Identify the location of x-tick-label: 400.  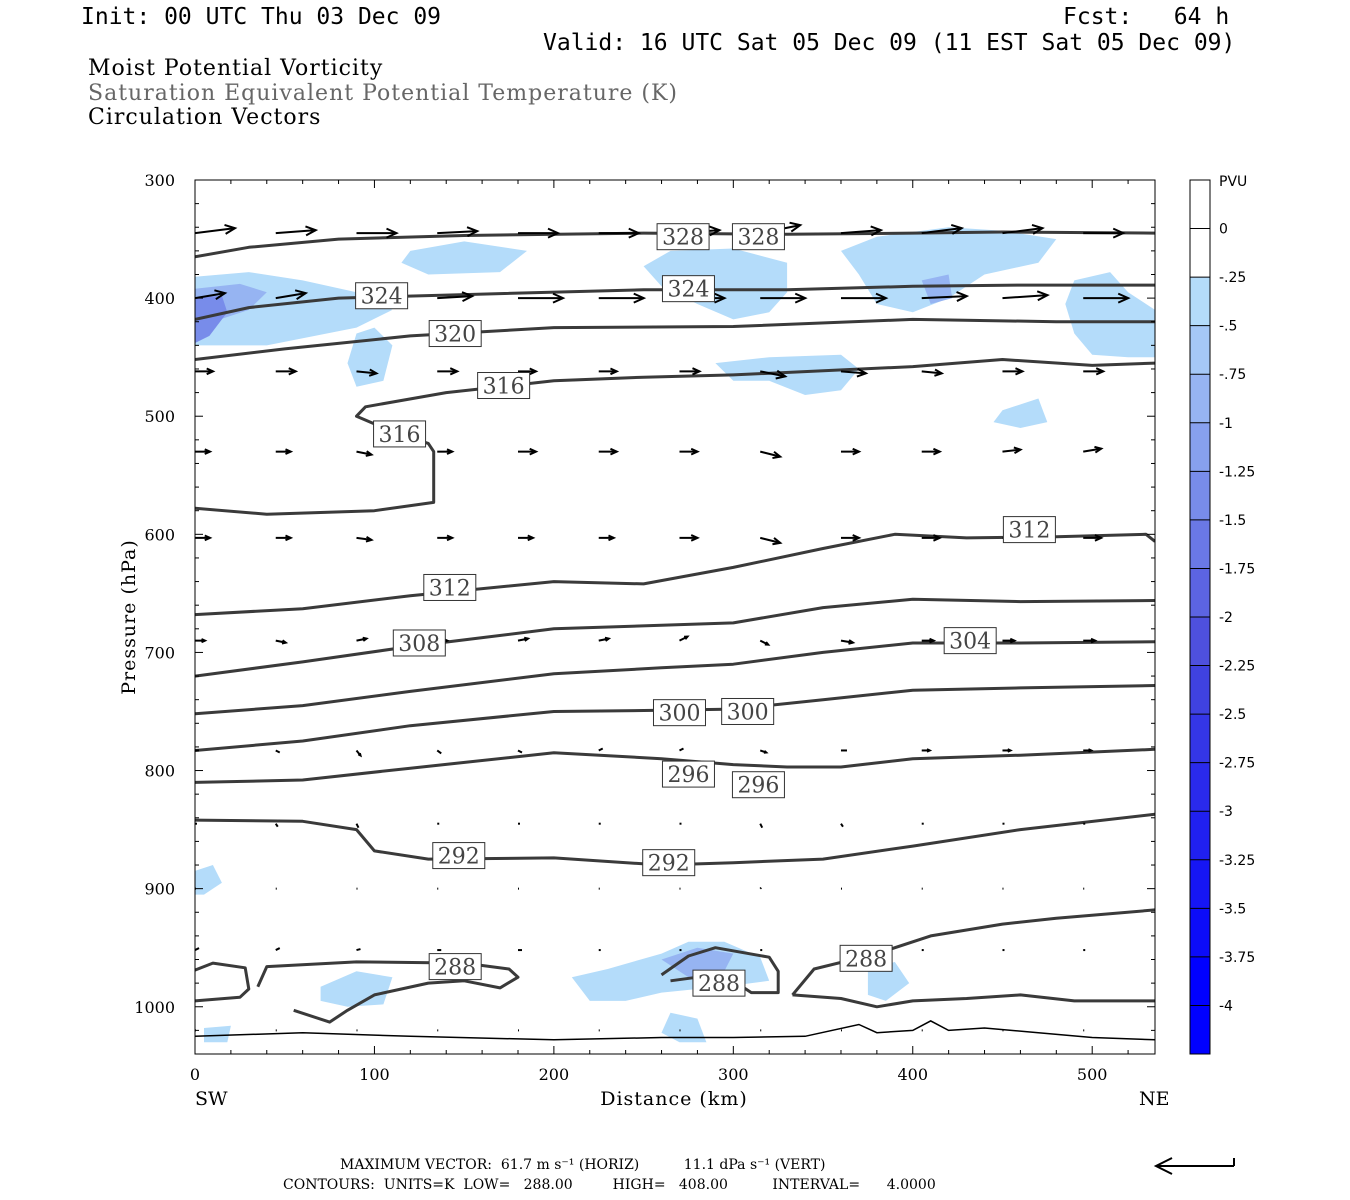
(912, 1074).